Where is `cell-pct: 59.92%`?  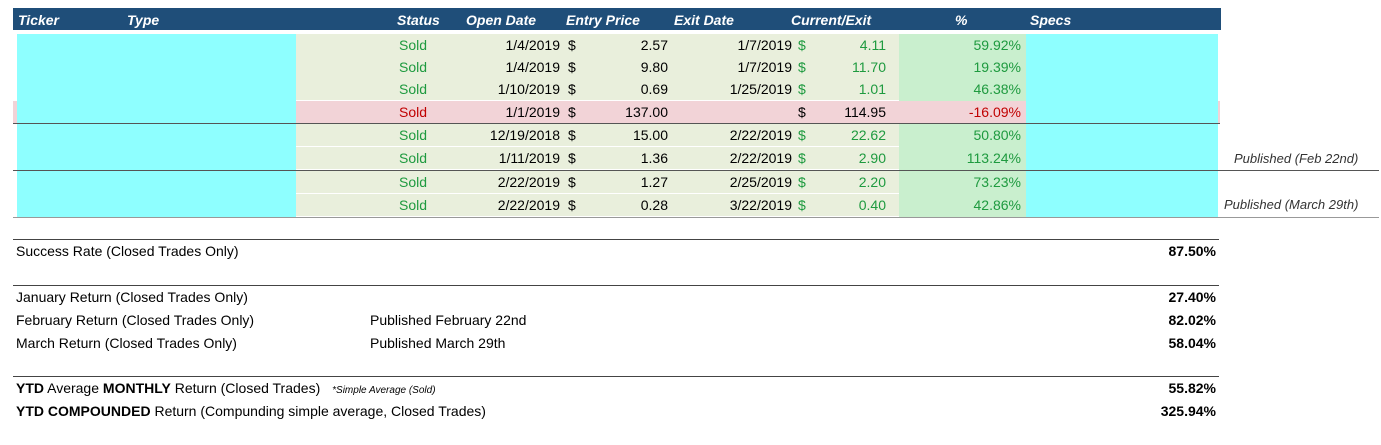
cell-pct: 59.92% is located at coordinates (997, 45).